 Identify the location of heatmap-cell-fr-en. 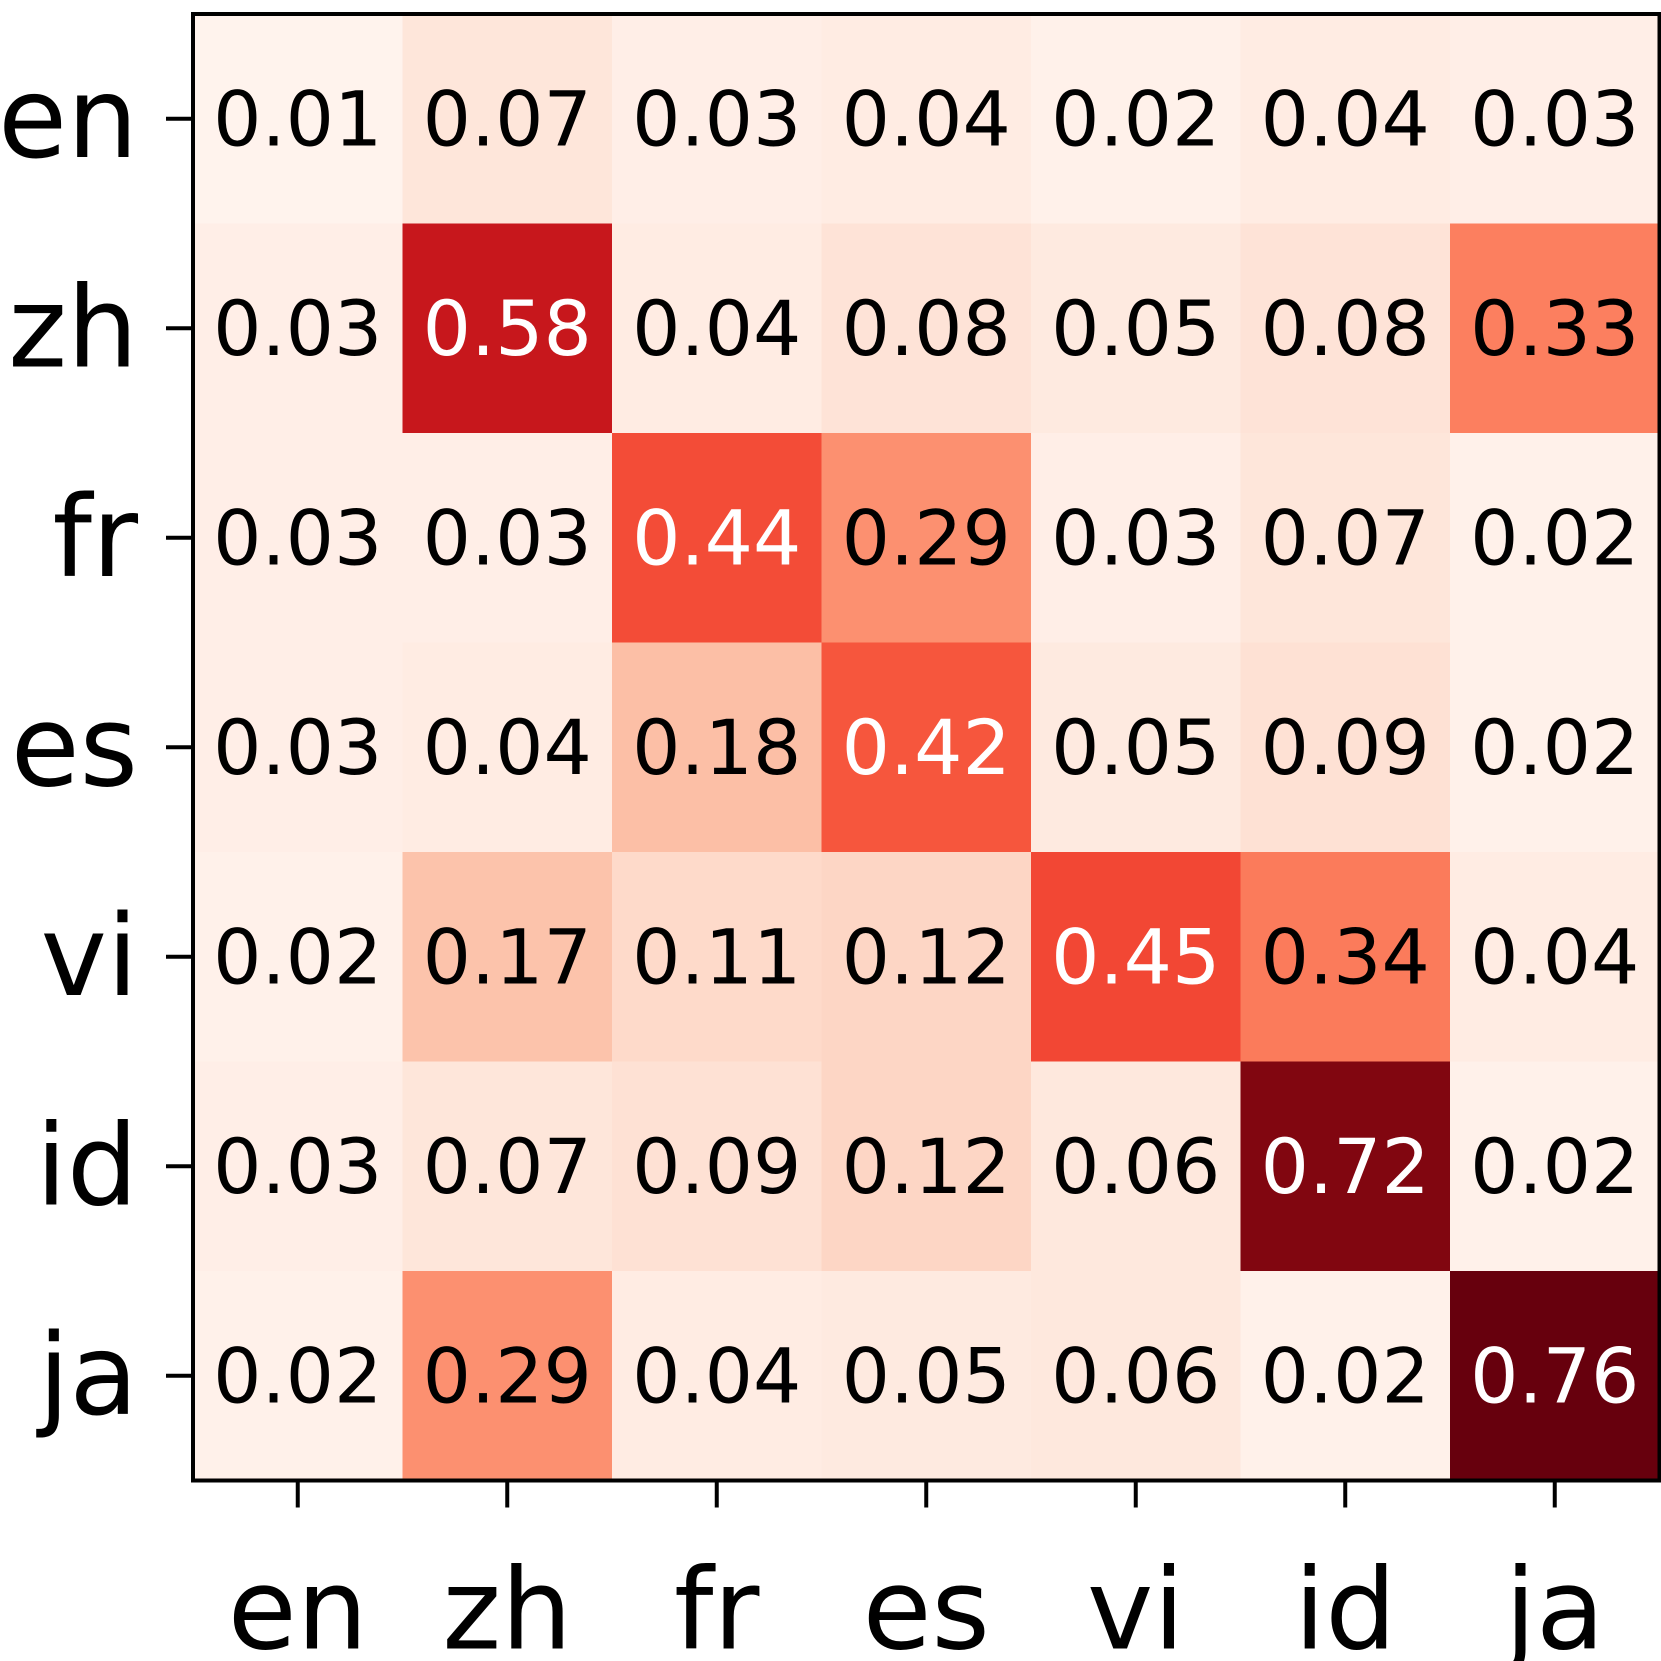
(298, 538).